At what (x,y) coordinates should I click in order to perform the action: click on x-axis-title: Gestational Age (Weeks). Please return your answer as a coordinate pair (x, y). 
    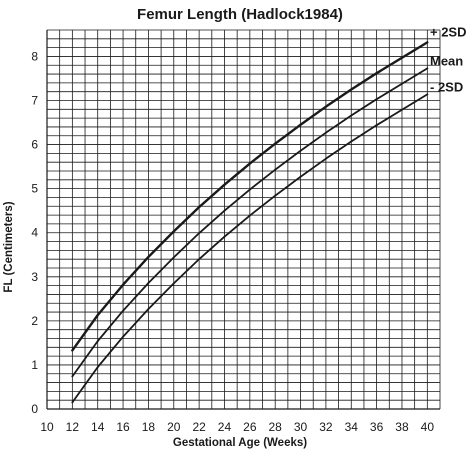
    Looking at the image, I should click on (240, 443).